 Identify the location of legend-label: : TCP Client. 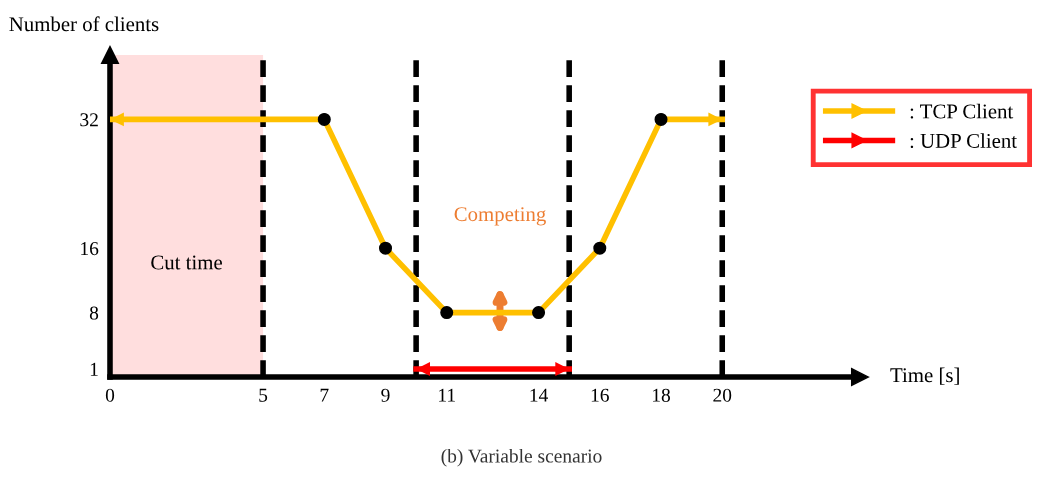
(962, 111).